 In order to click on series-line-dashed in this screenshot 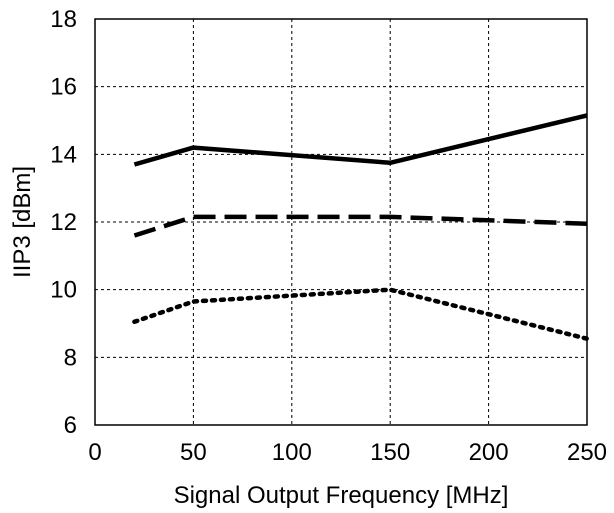, I will do `click(360, 226)`.